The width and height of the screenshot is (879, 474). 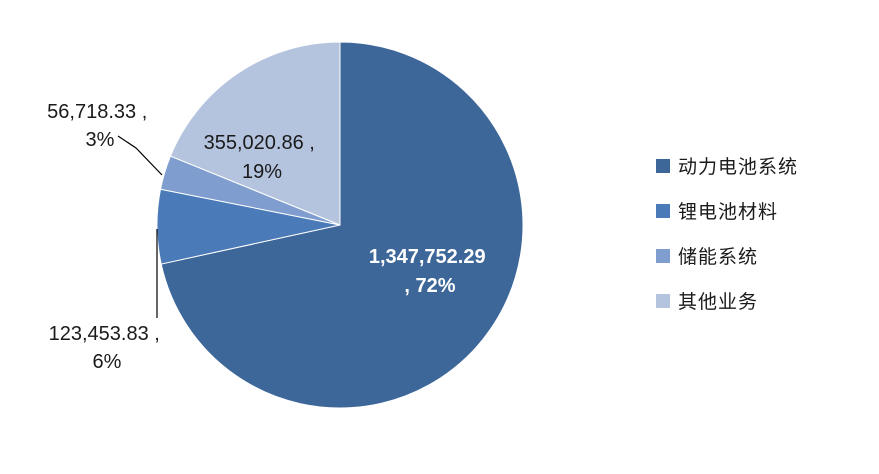 I want to click on legend-label: 储能系统, so click(x=718, y=257).